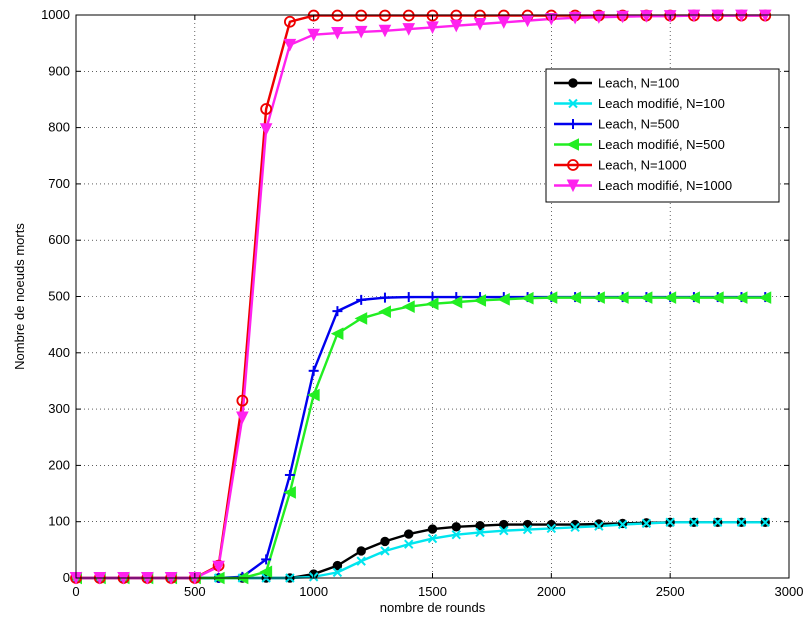  Describe the element at coordinates (59, 352) in the screenshot. I see `y-tick-label: 400` at that location.